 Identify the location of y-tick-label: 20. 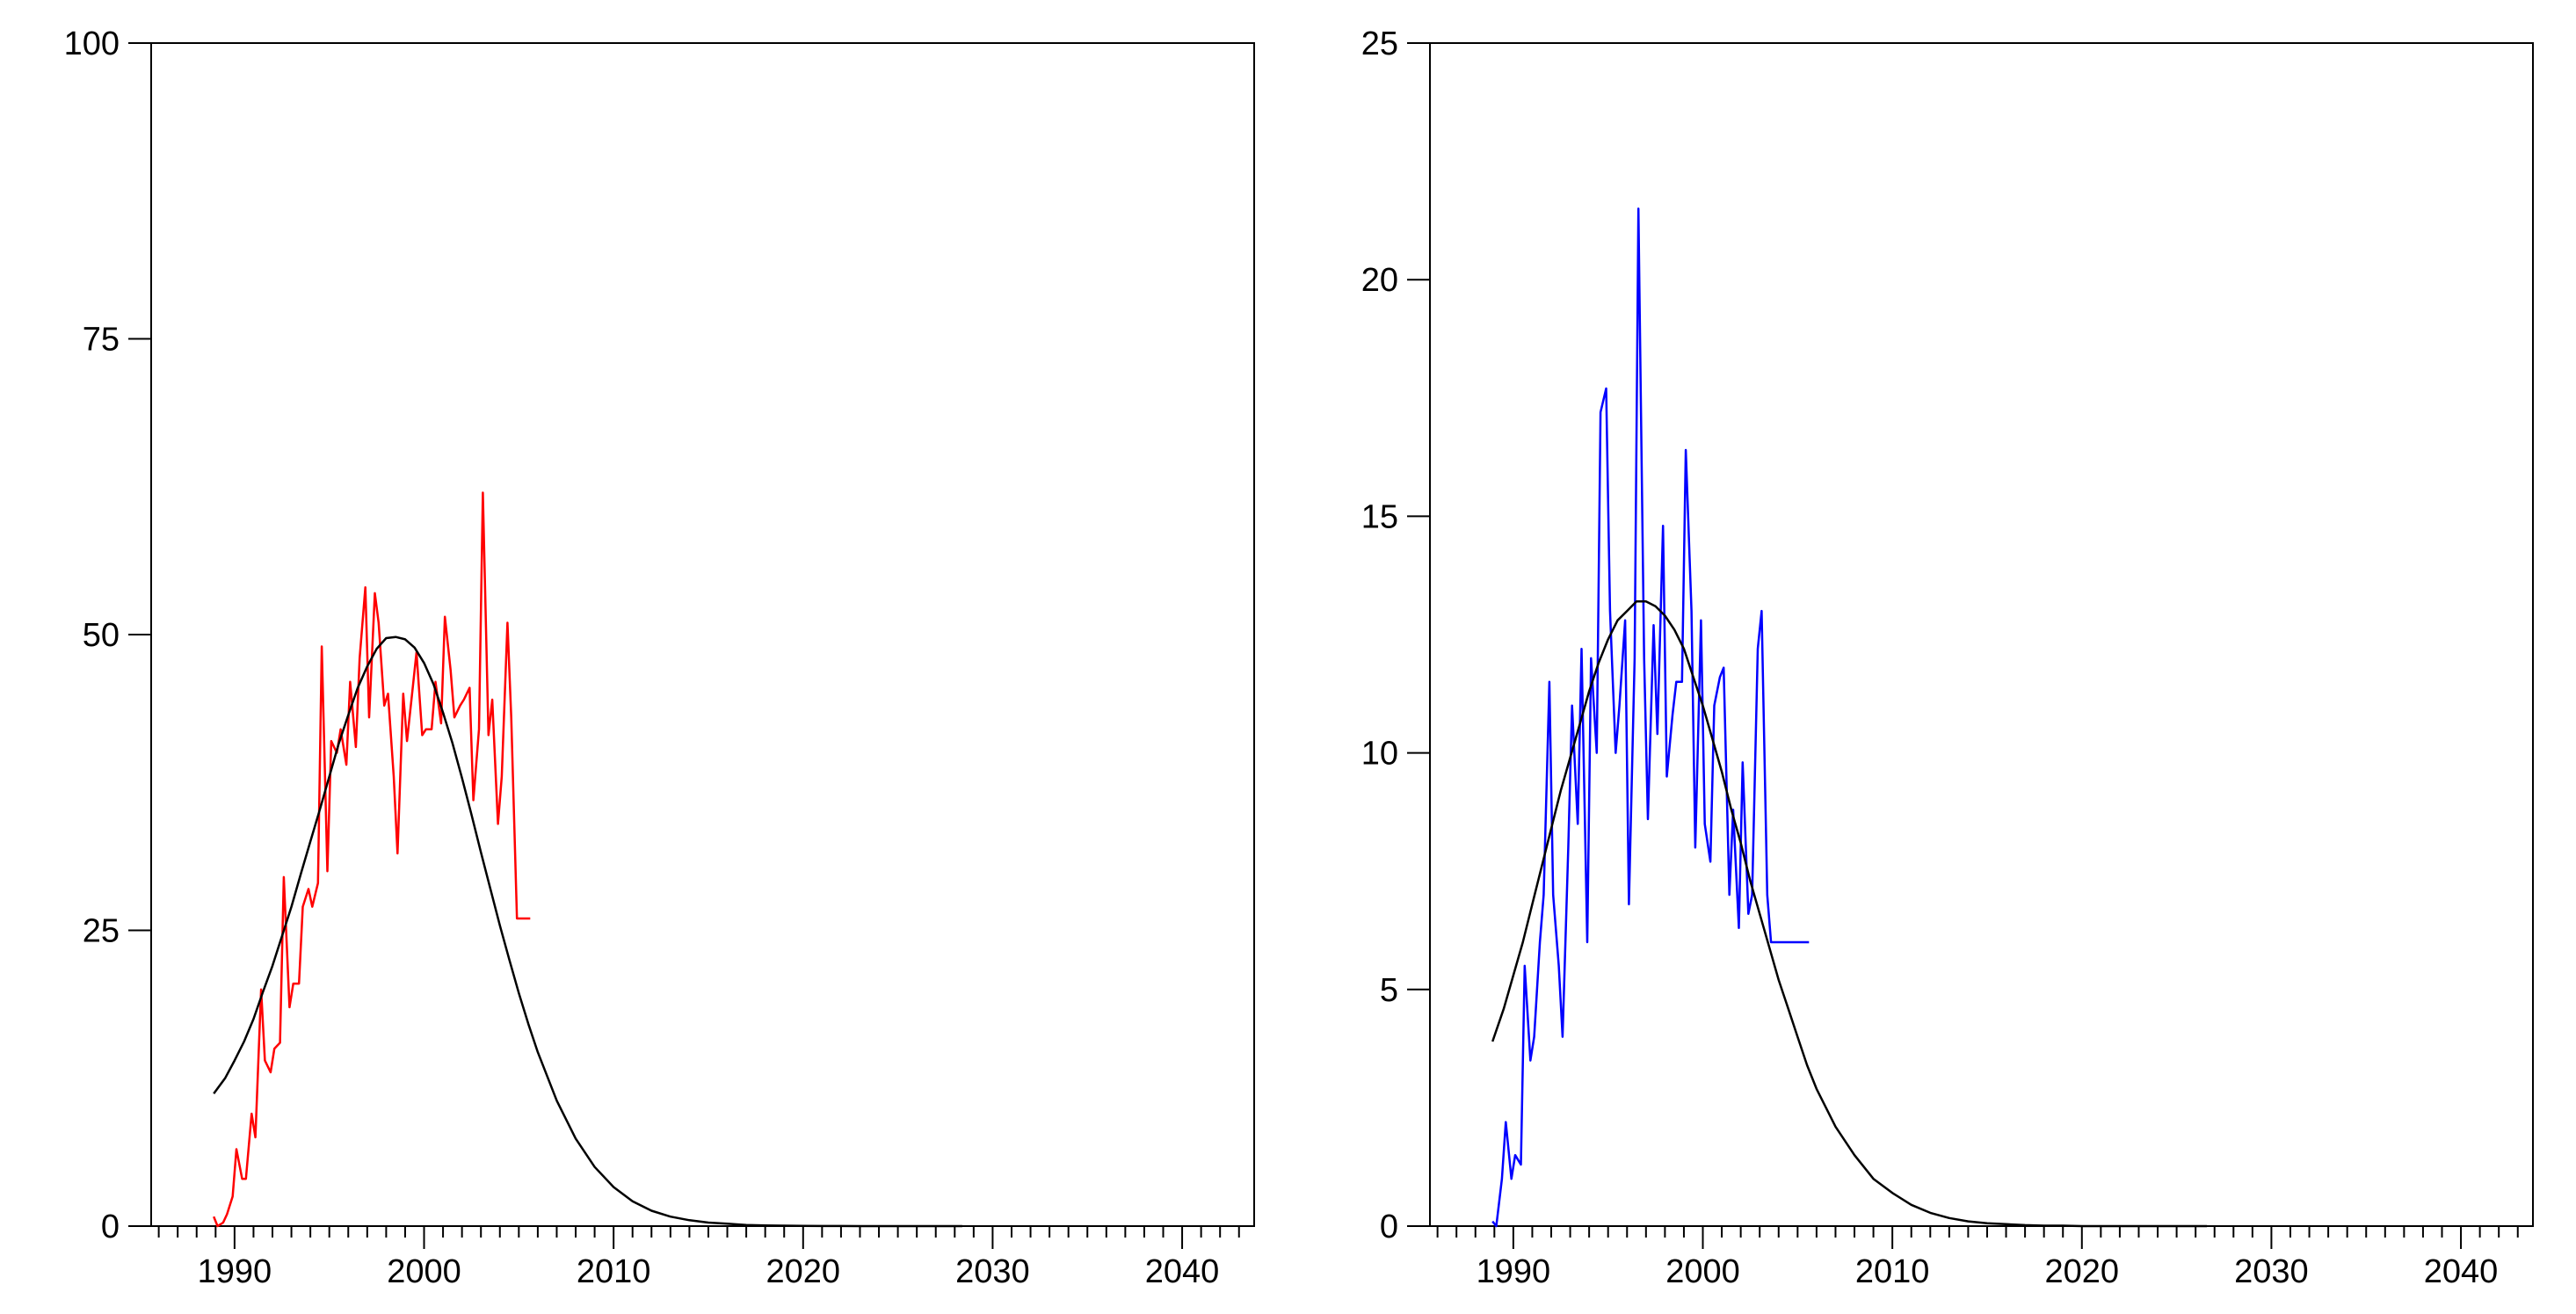
(1379, 280).